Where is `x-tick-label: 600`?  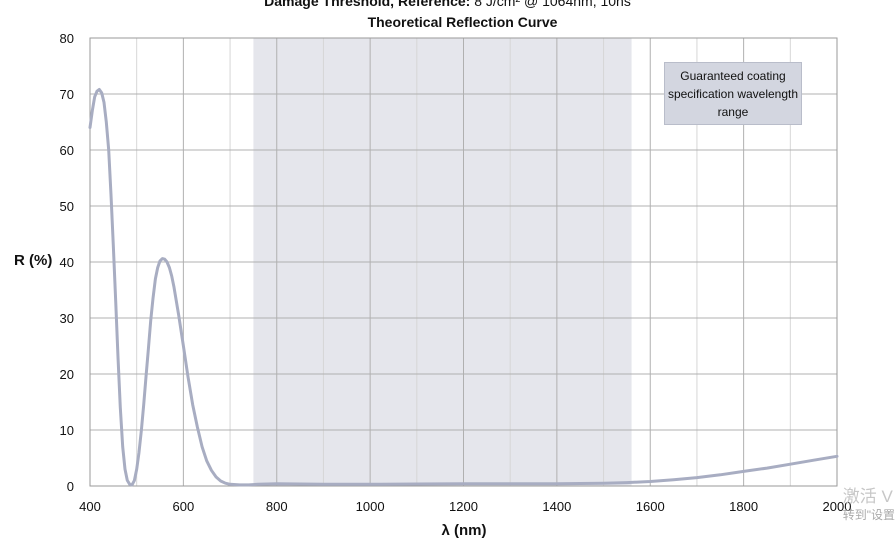 x-tick-label: 600 is located at coordinates (184, 506).